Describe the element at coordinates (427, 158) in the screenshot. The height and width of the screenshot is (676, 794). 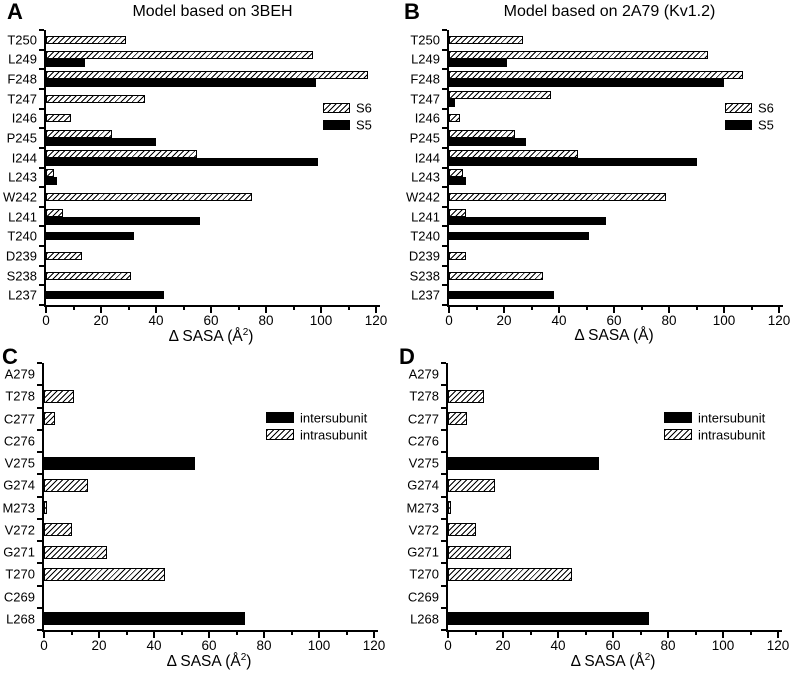
I see `y-category-label: I244` at that location.